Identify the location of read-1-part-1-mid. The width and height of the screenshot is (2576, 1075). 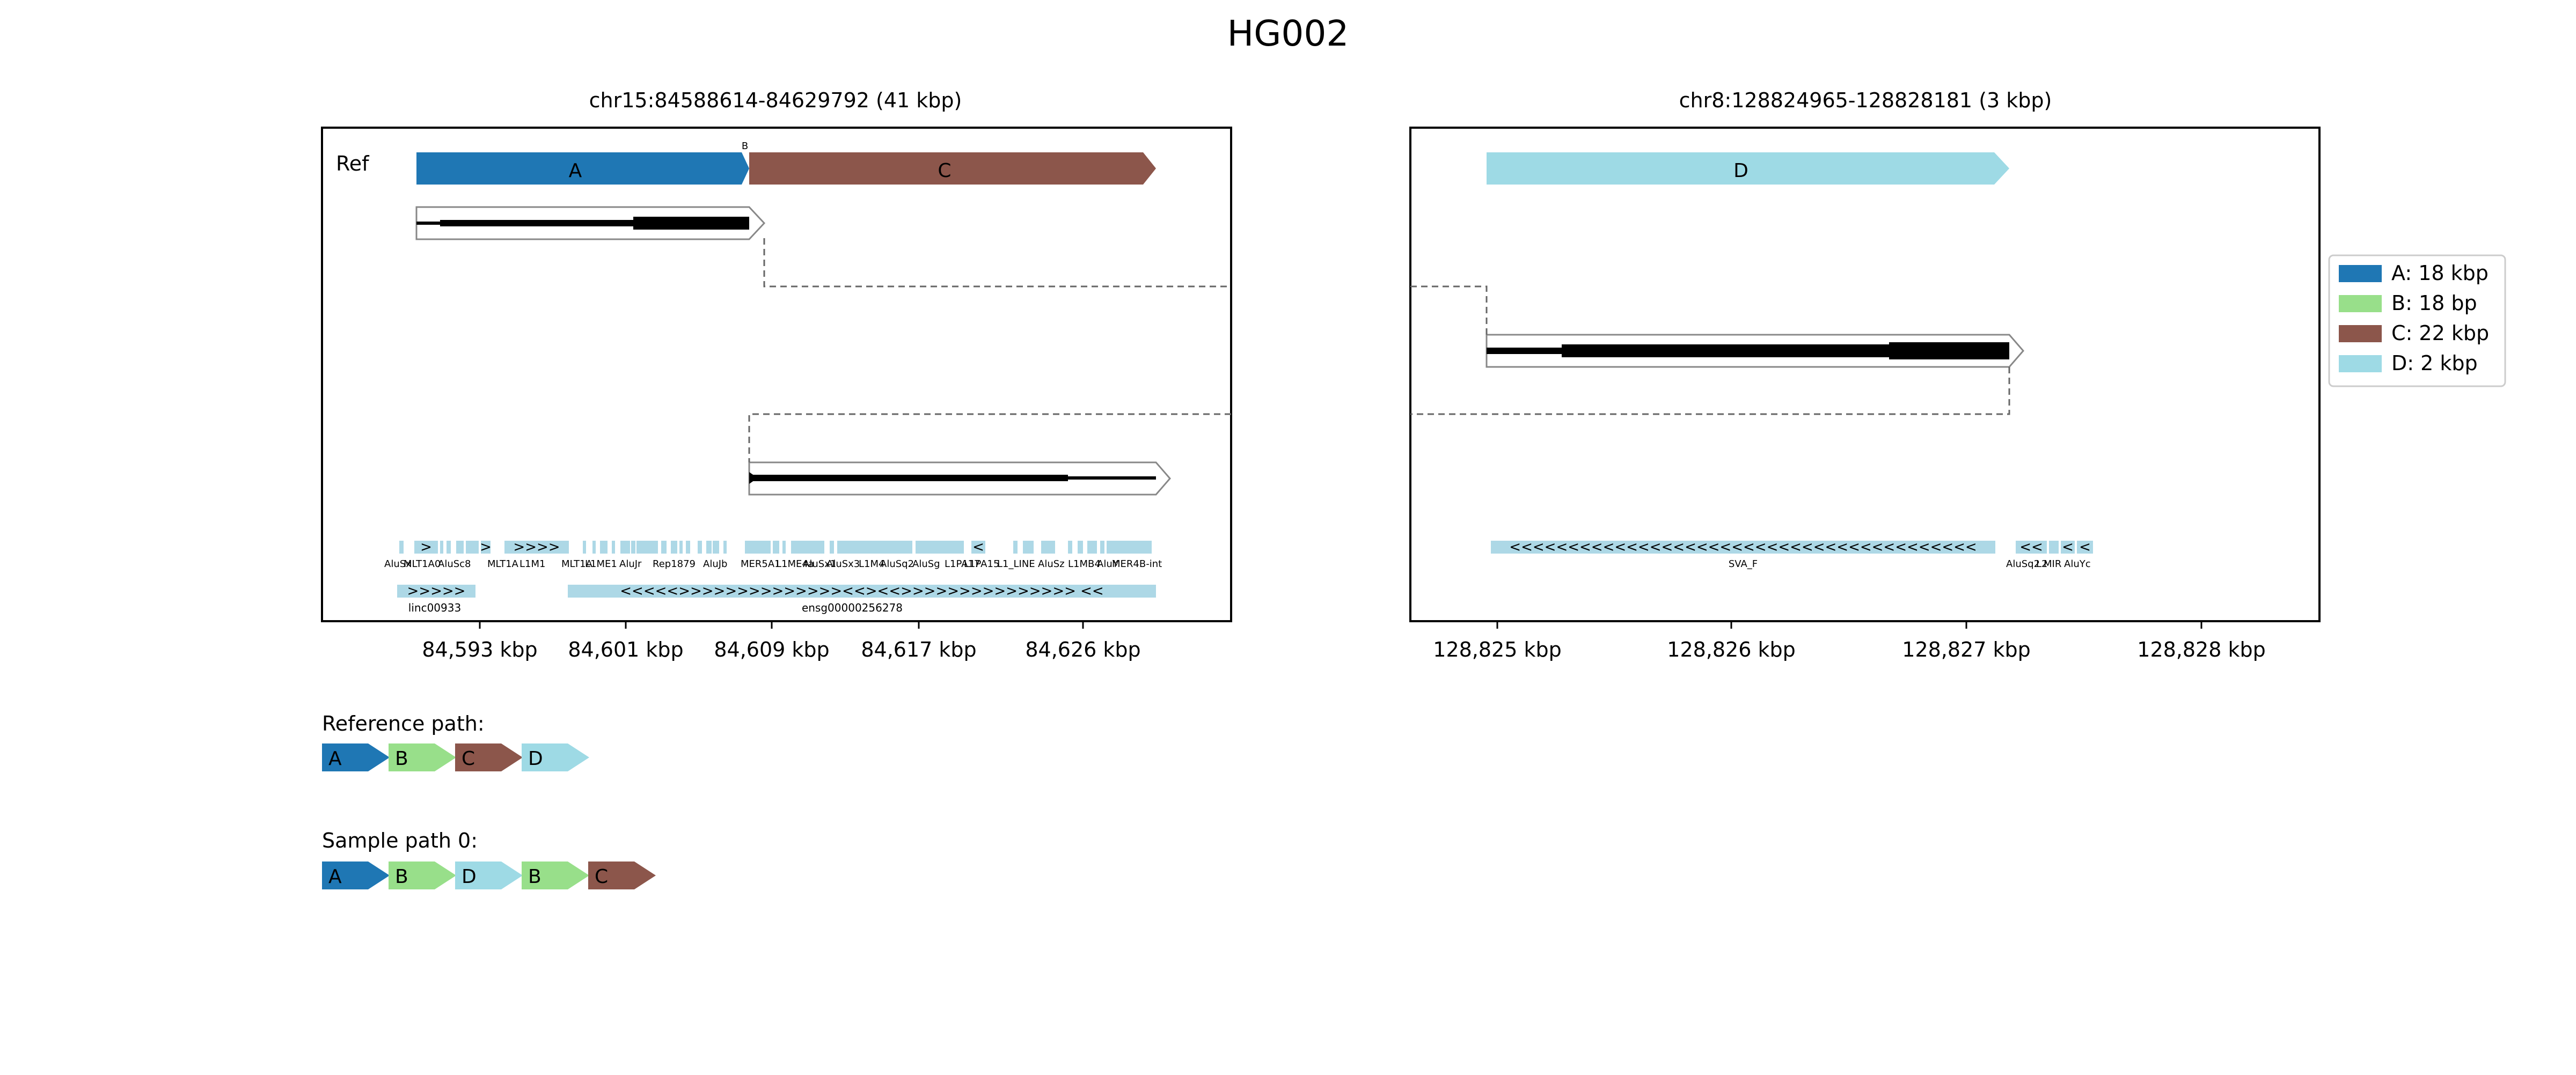
(536, 223).